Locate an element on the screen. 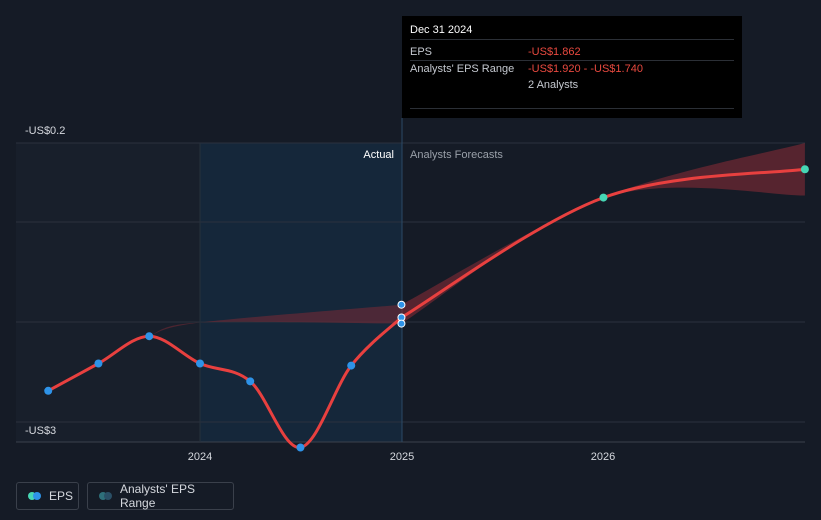 Image resolution: width=821 pixels, height=520 pixels. actual-label: Actual is located at coordinates (378, 155).